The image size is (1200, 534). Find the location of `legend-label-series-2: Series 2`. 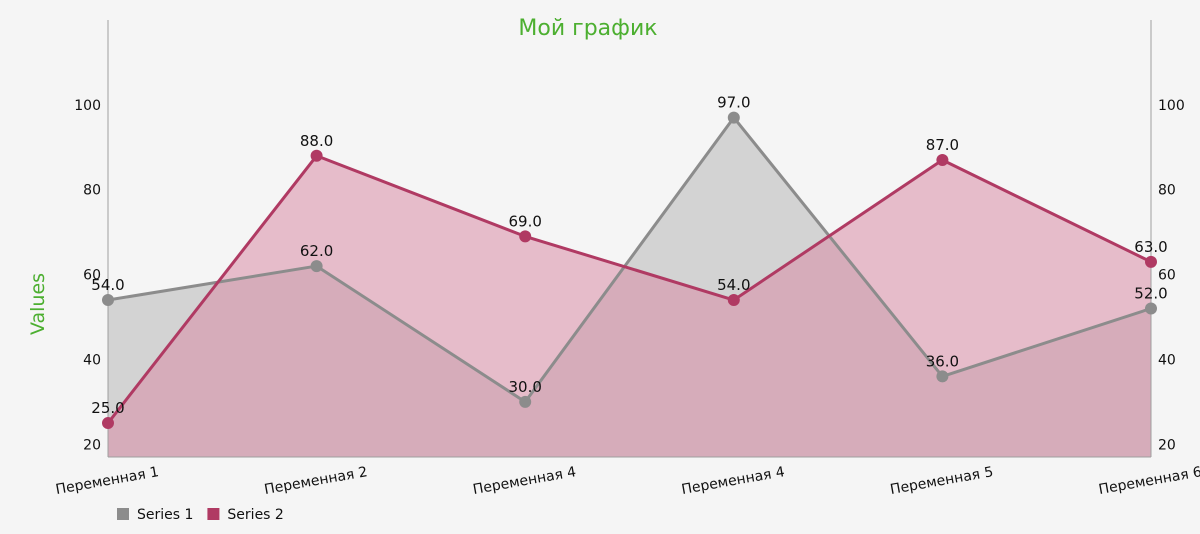

legend-label-series-2: Series 2 is located at coordinates (255, 515).